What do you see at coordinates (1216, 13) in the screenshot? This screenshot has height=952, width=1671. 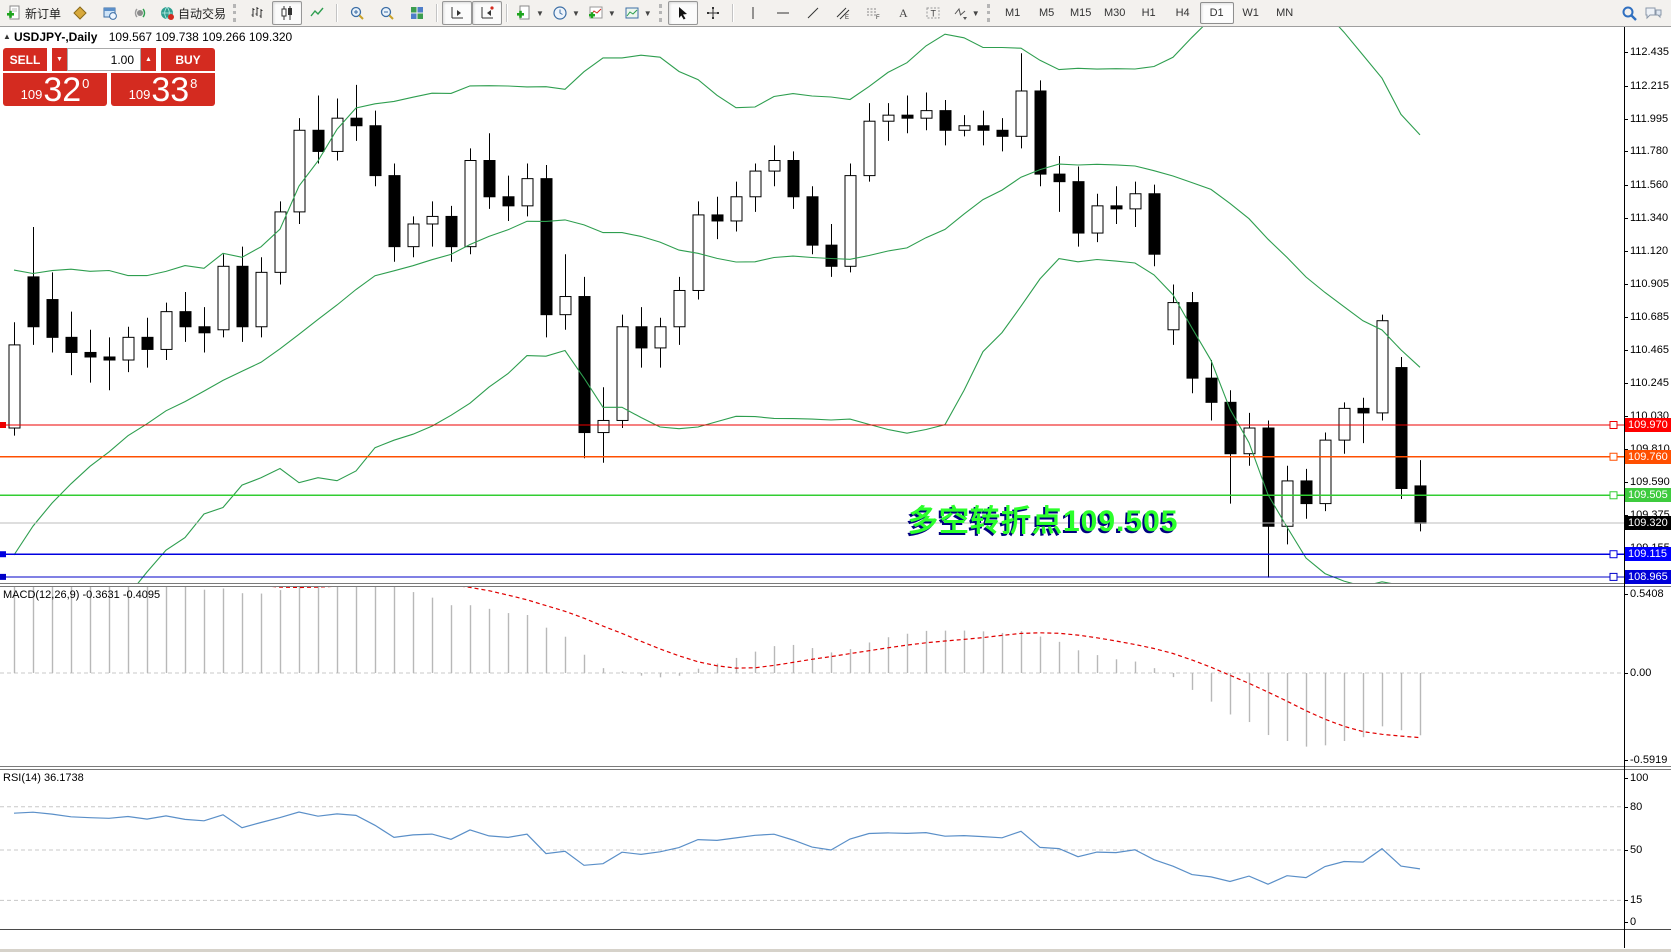 I see `timeframe-d1: D1` at bounding box center [1216, 13].